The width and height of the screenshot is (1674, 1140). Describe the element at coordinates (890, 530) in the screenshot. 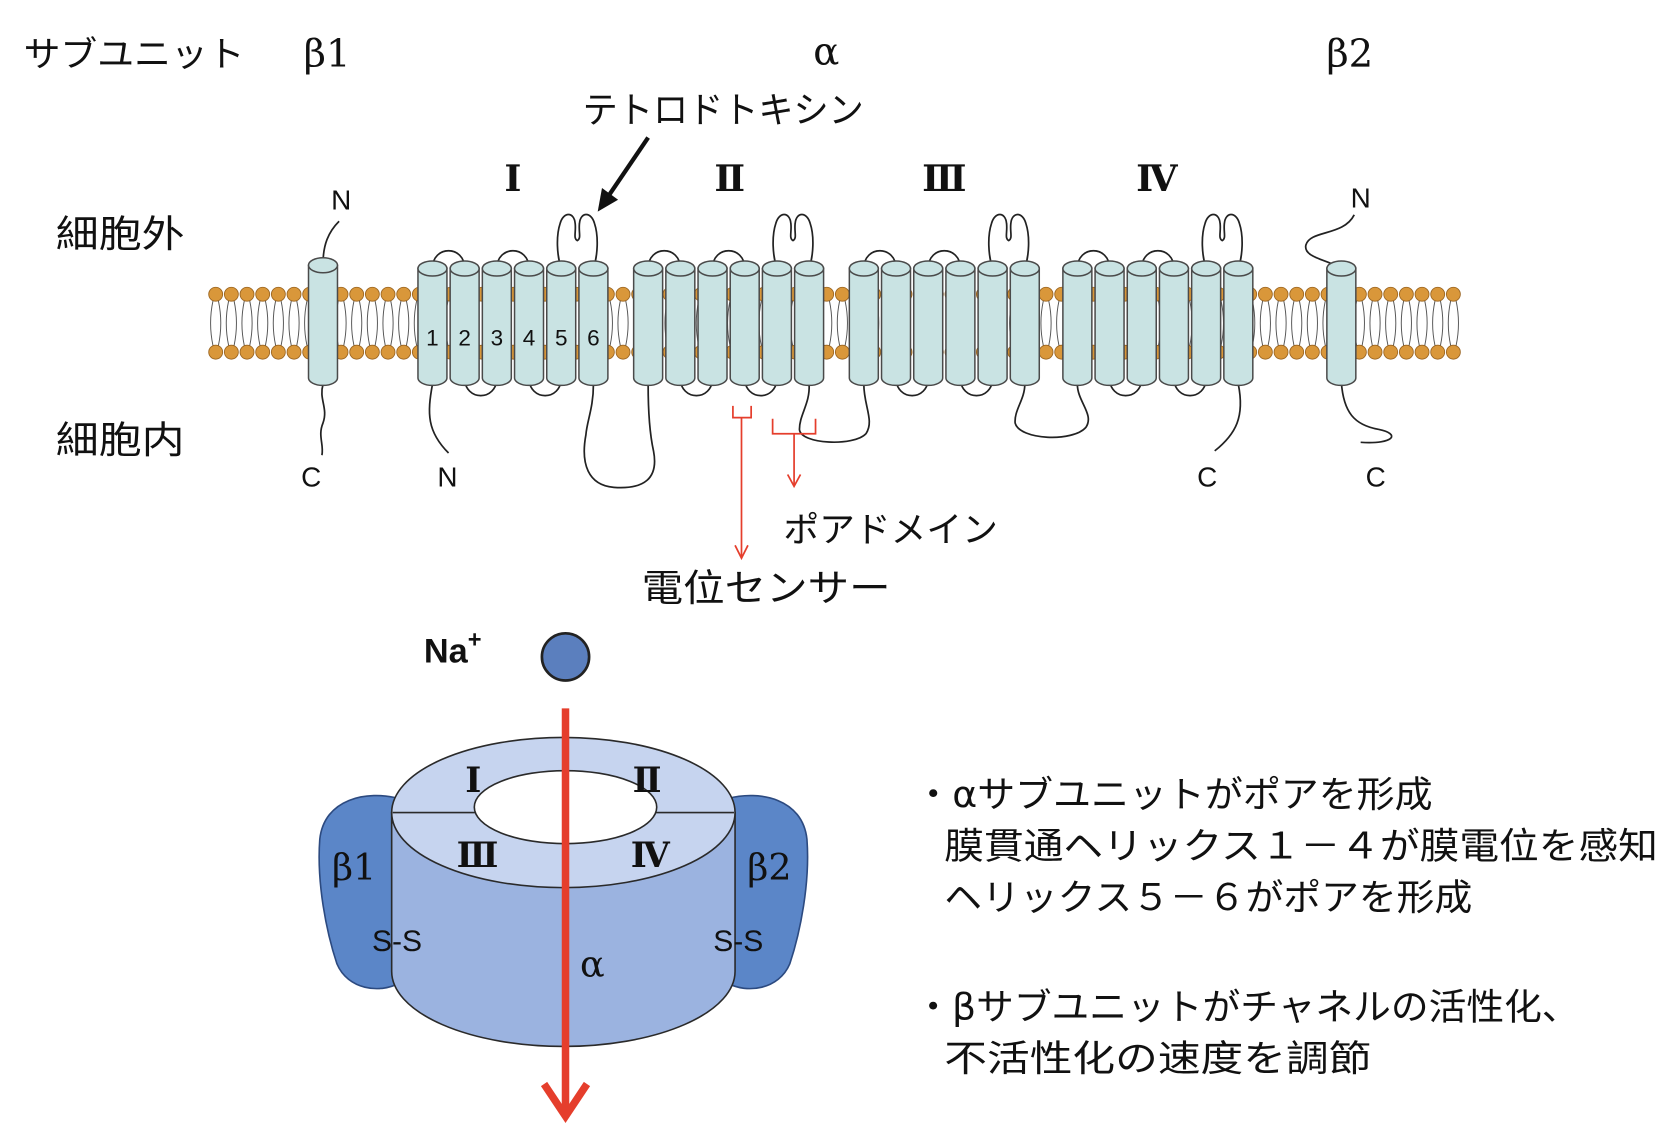

I see `pore-domain-label: ポアドメイン` at that location.